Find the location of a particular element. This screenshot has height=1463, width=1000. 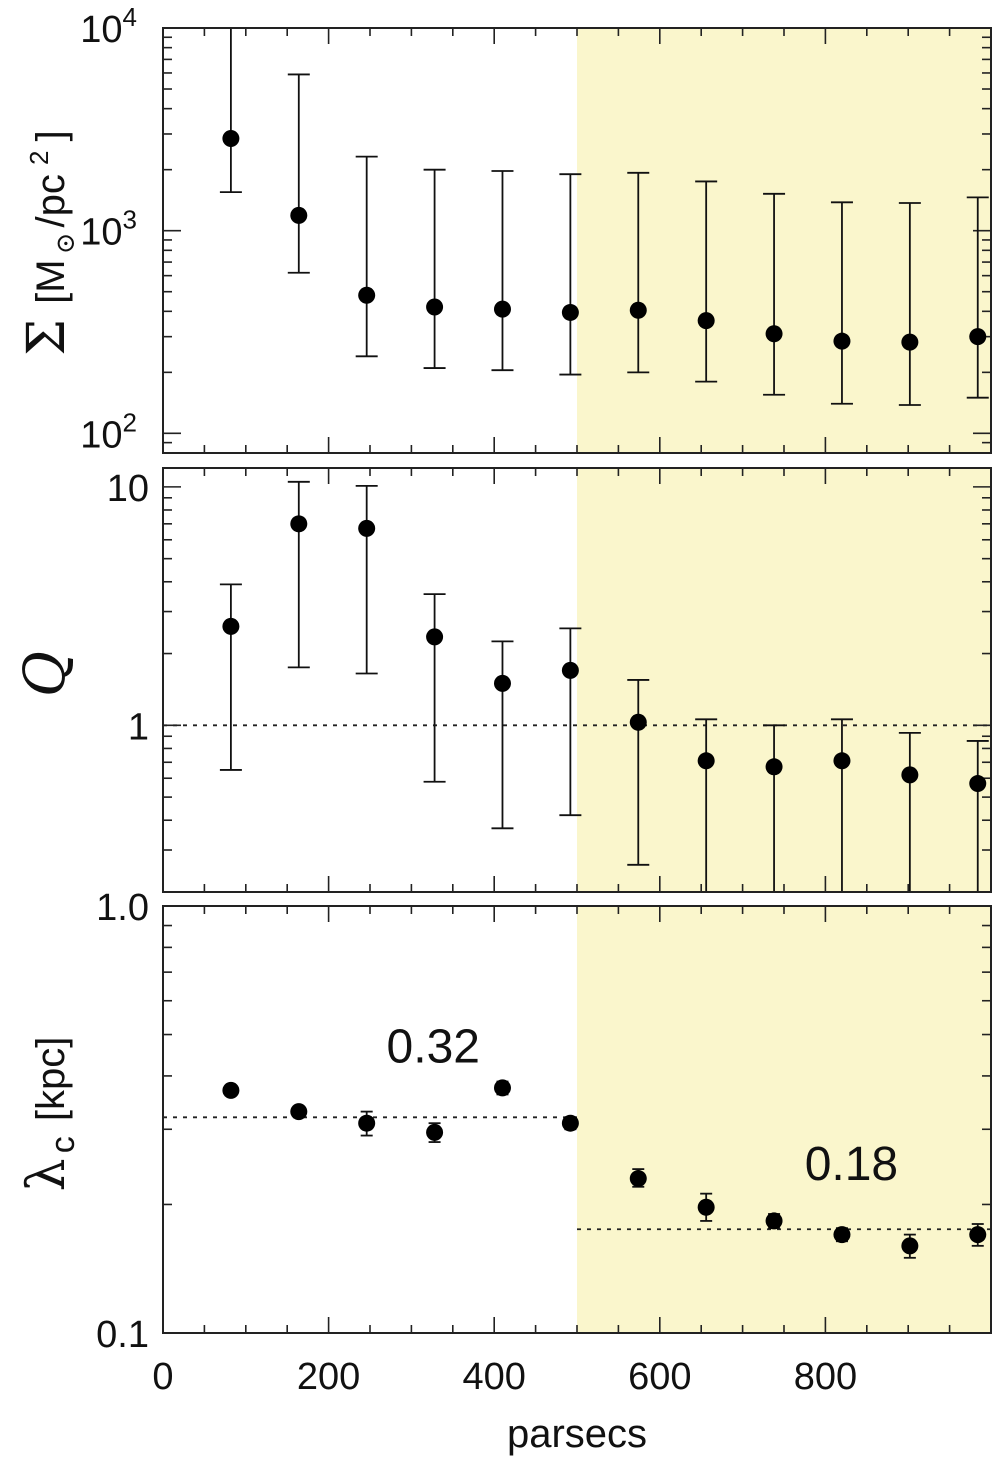

panel-1-ylabel-symbol: Σ is located at coordinates (47, 337).